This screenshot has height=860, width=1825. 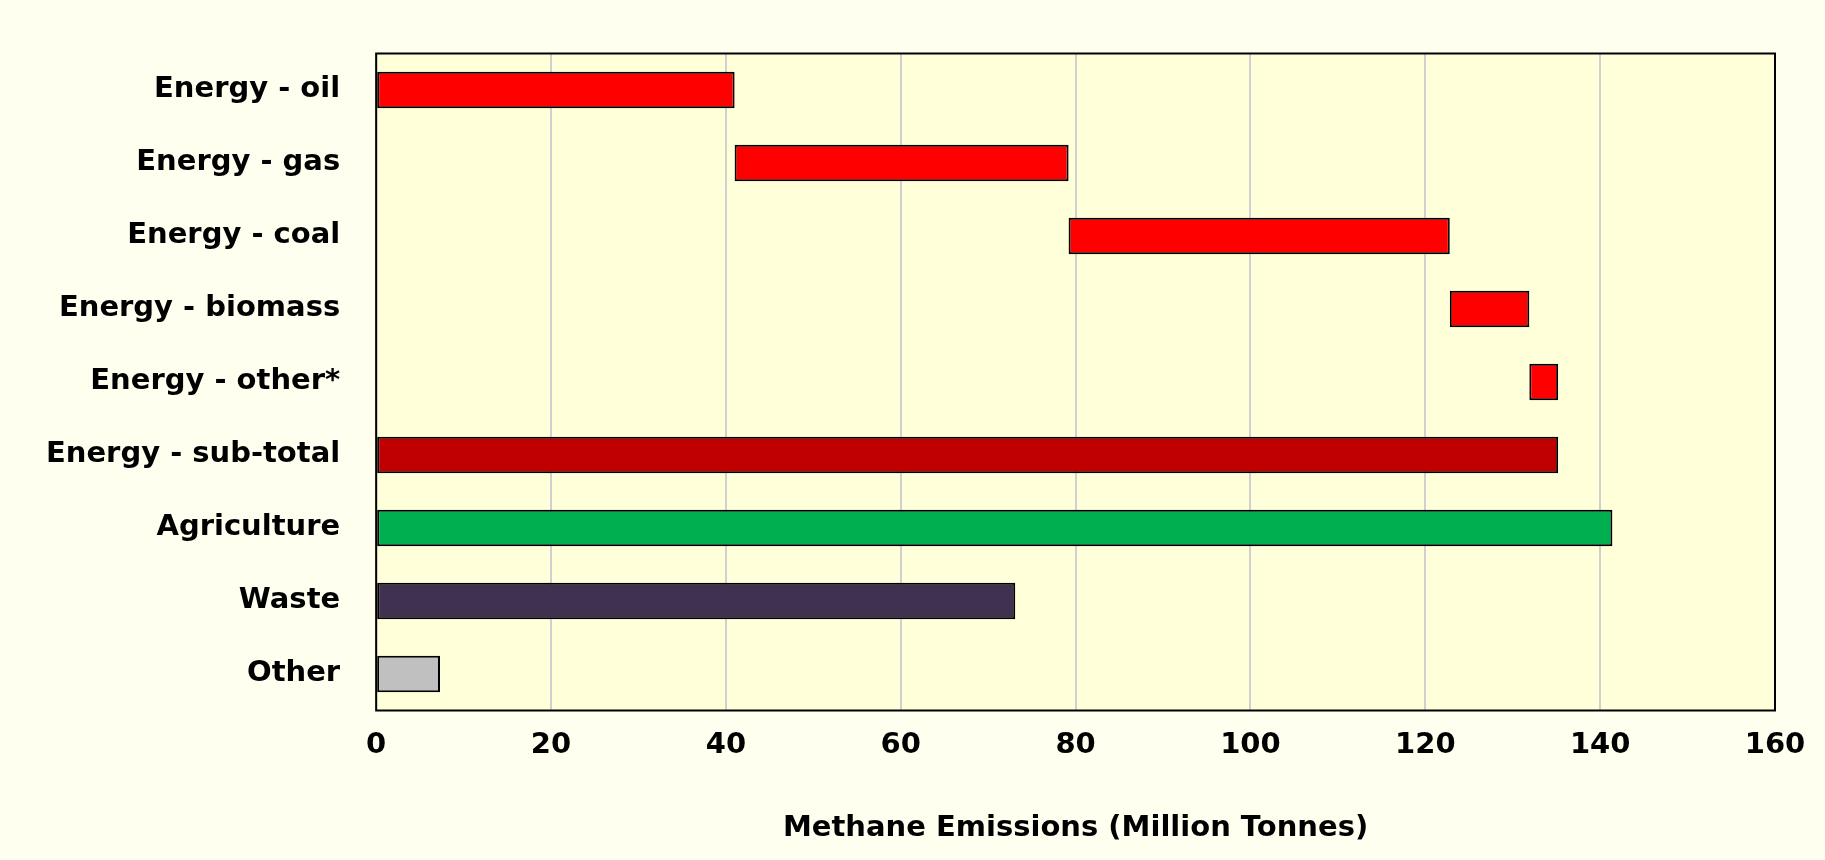 I want to click on x-tick-label: 100, so click(x=1250, y=743).